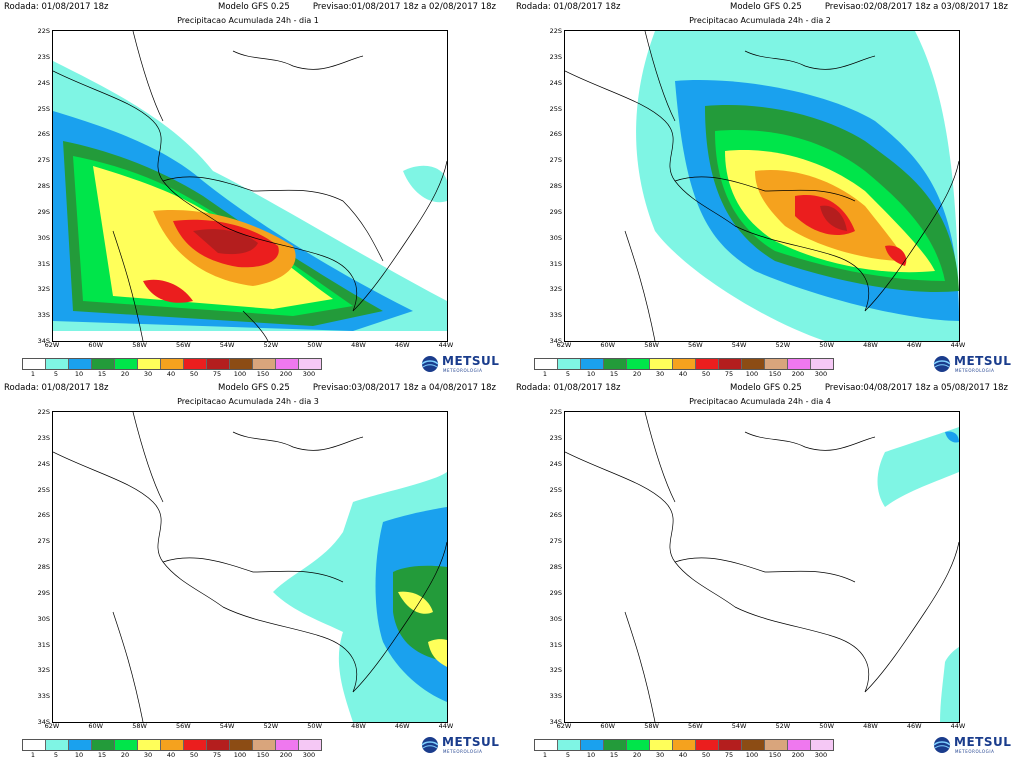 The height and width of the screenshot is (762, 1024). What do you see at coordinates (555, 211) in the screenshot?
I see `lat-label: 29S` at bounding box center [555, 211].